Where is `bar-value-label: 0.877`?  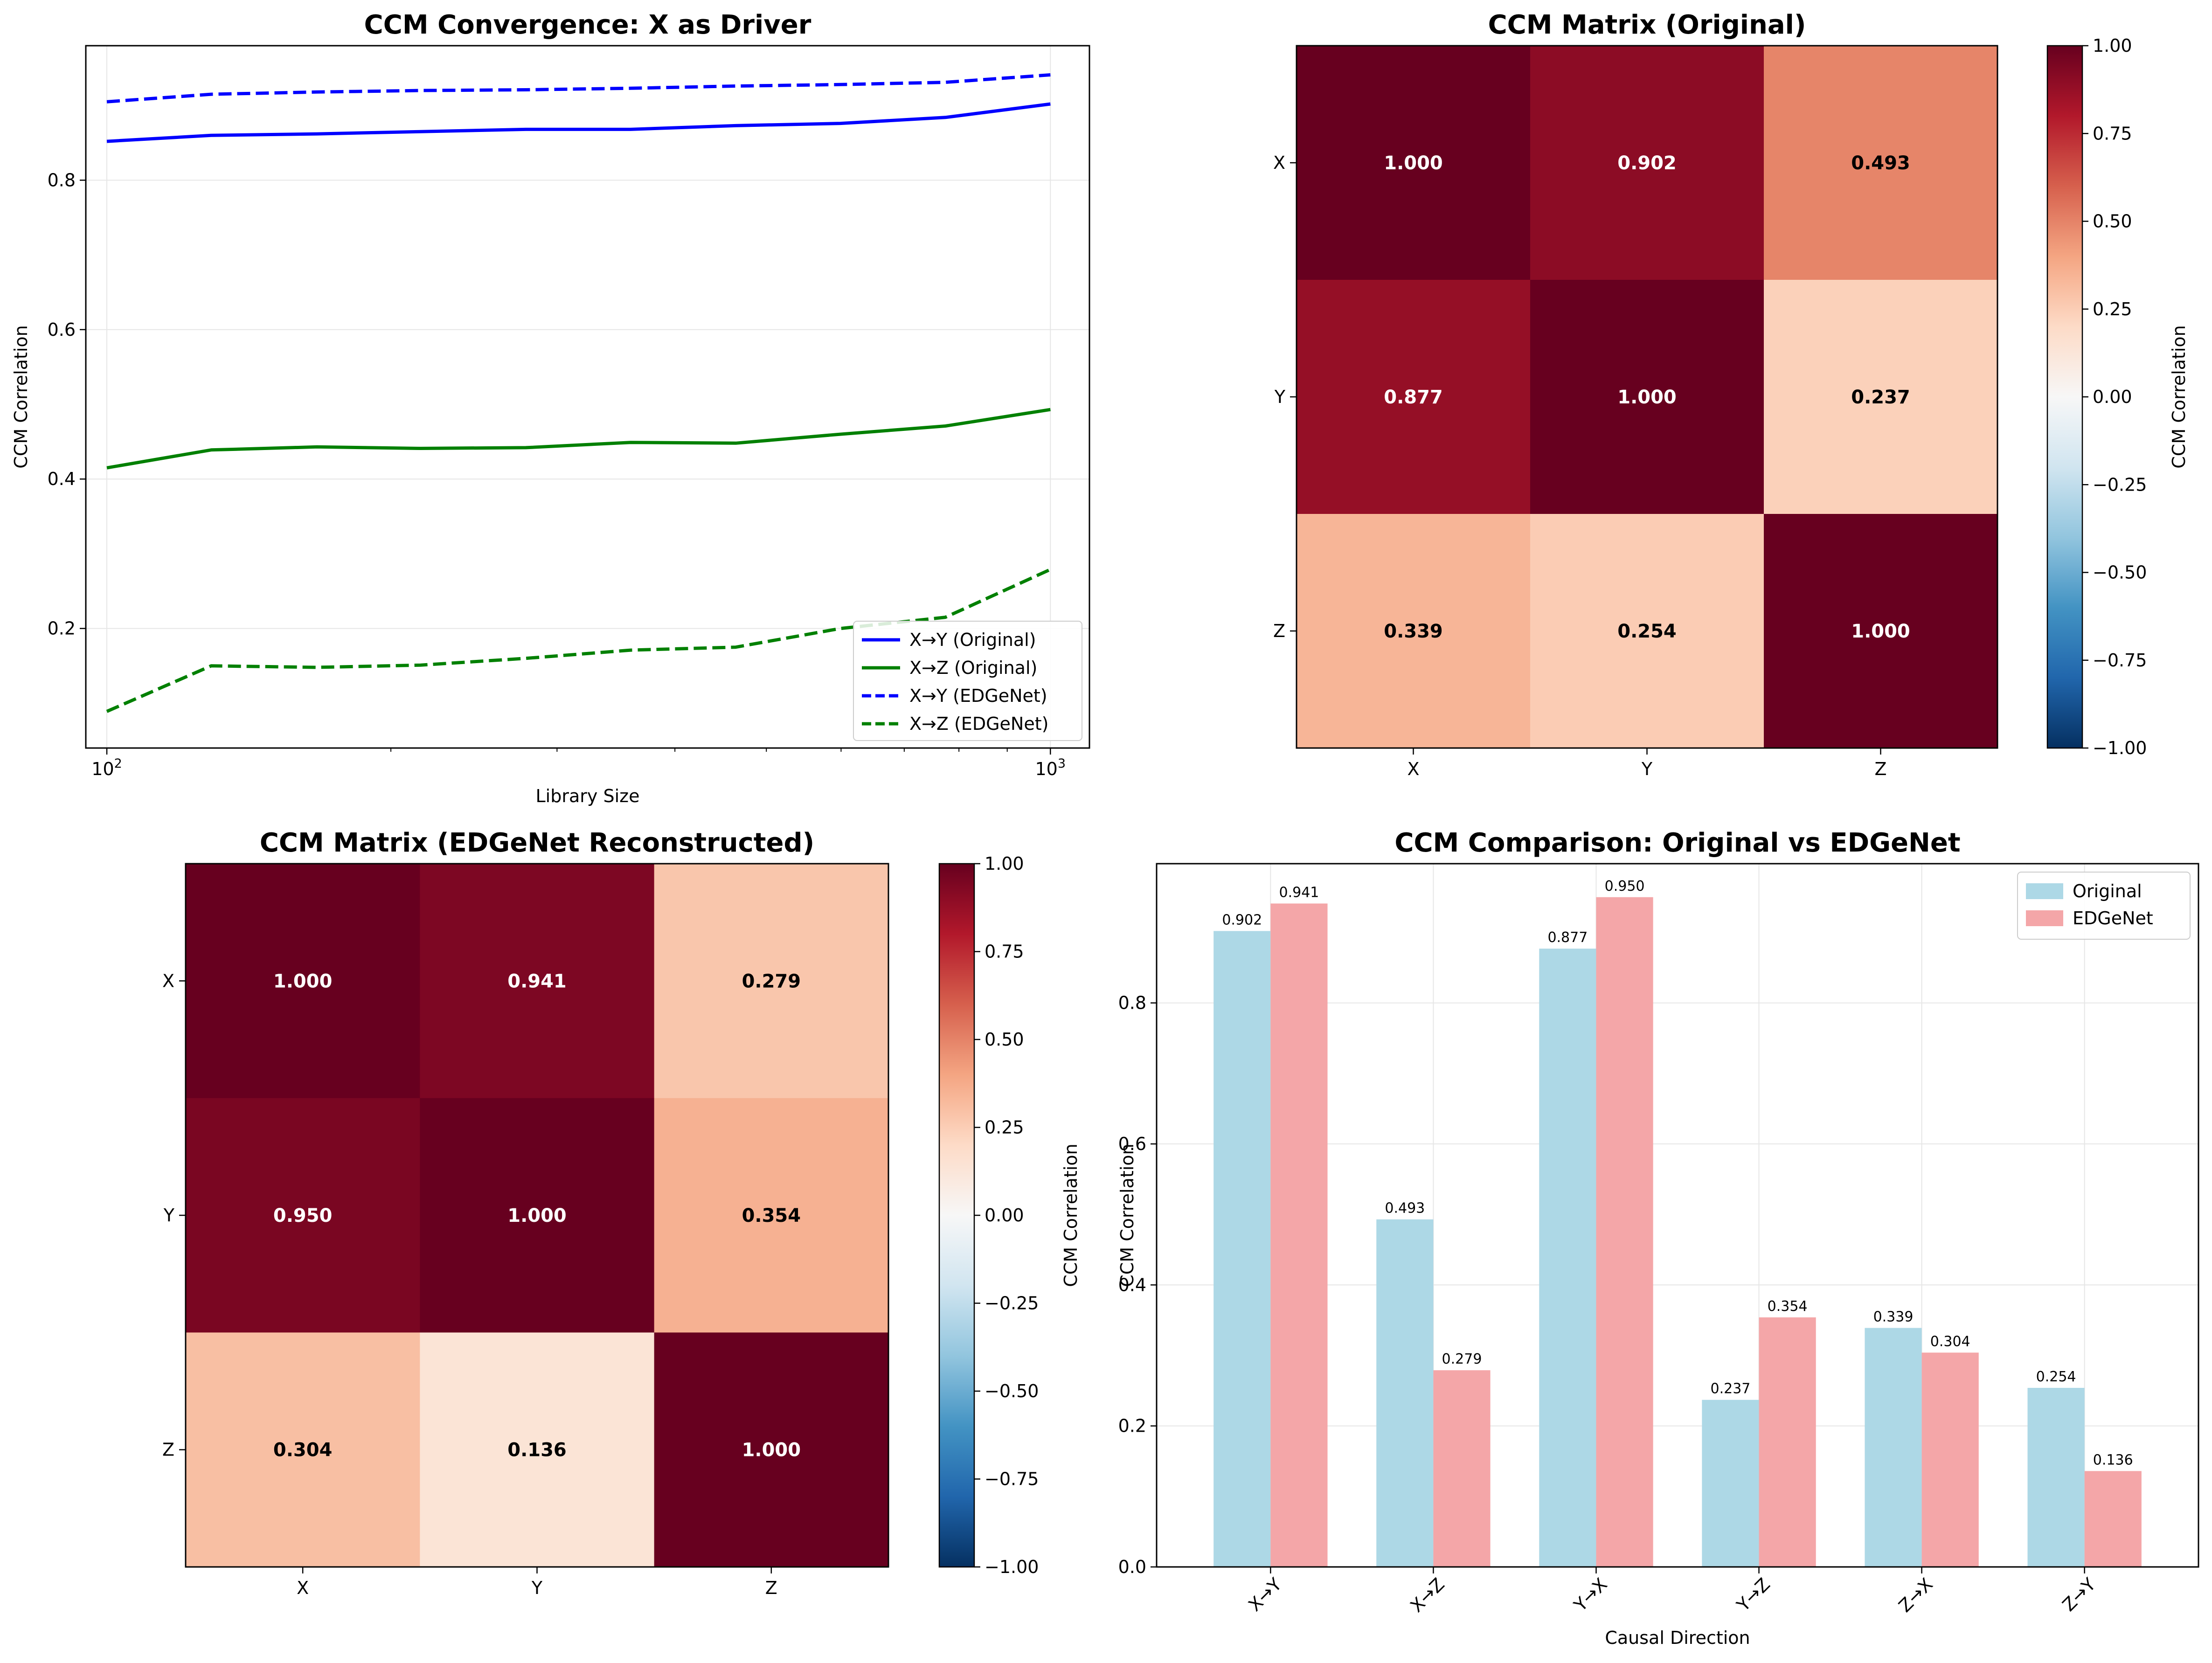 bar-value-label: 0.877 is located at coordinates (1567, 937).